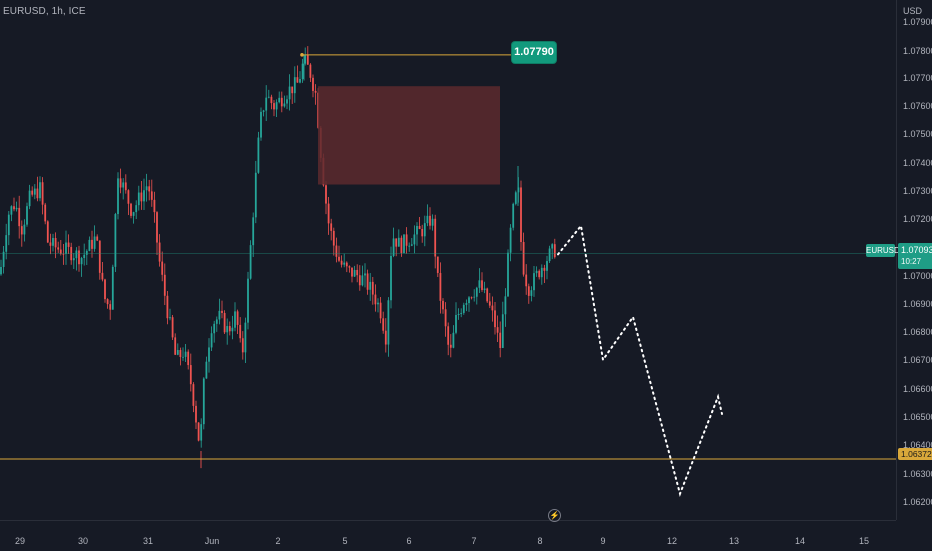 The image size is (932, 551). I want to click on price-tick-label: 1.07900, so click(917, 22).